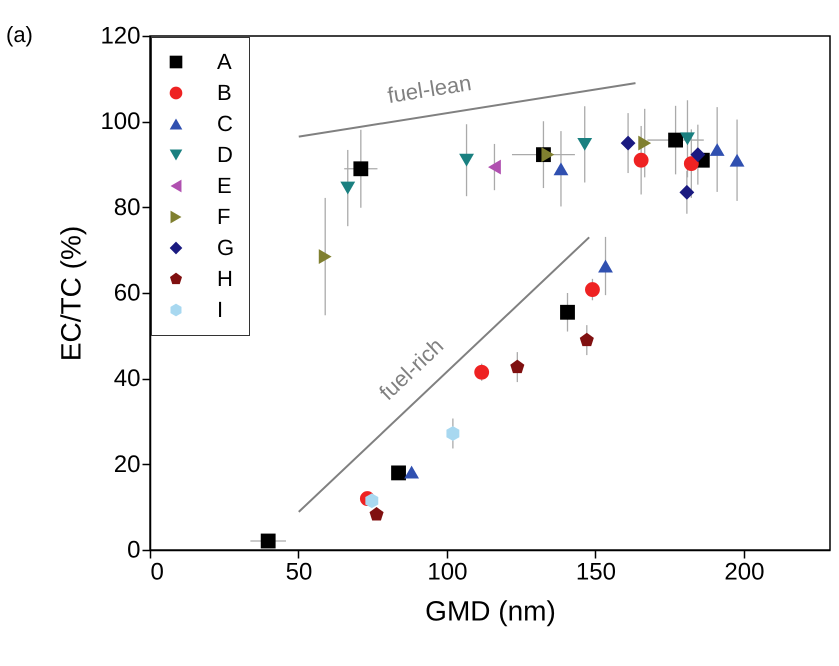 This screenshot has width=839, height=666. Describe the element at coordinates (157, 572) in the screenshot. I see `x-tick-label: 0` at that location.